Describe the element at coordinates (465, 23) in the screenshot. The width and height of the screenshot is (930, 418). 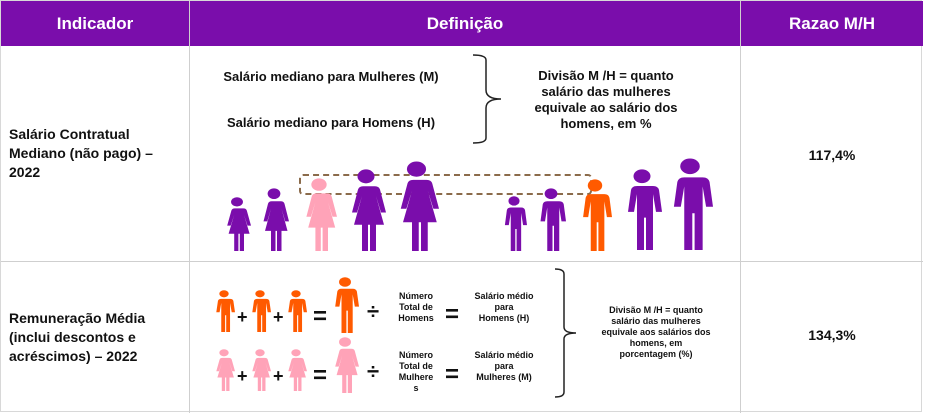
I see `header-definicao: Definição` at that location.